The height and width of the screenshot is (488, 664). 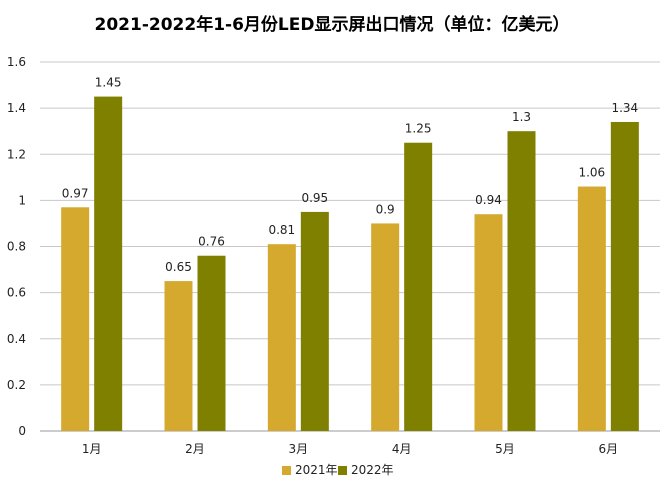 What do you see at coordinates (521, 117) in the screenshot?
I see `data-label: 1.3` at bounding box center [521, 117].